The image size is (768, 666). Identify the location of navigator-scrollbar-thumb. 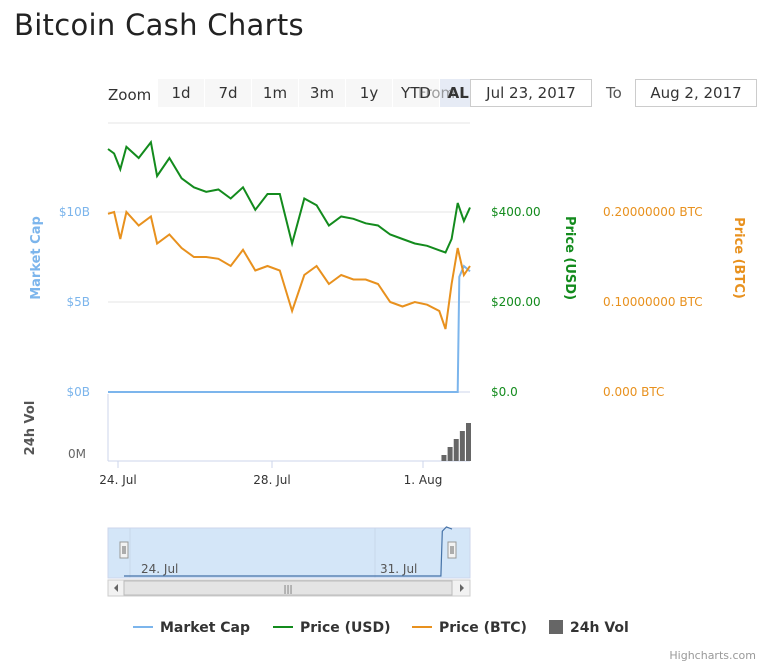
(288, 588).